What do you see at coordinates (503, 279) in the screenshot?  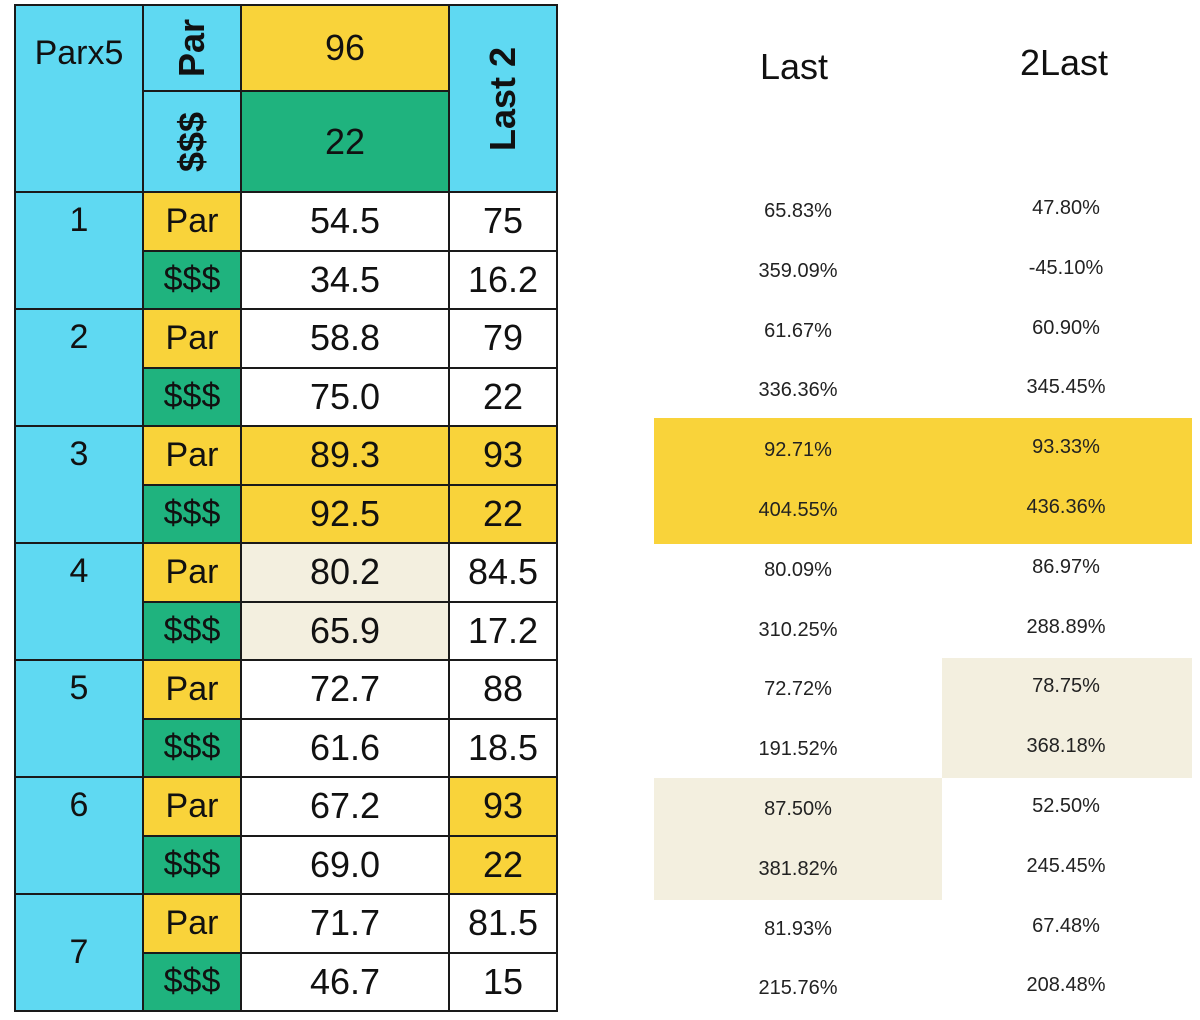 I see `money-last2-cell: 16.2` at bounding box center [503, 279].